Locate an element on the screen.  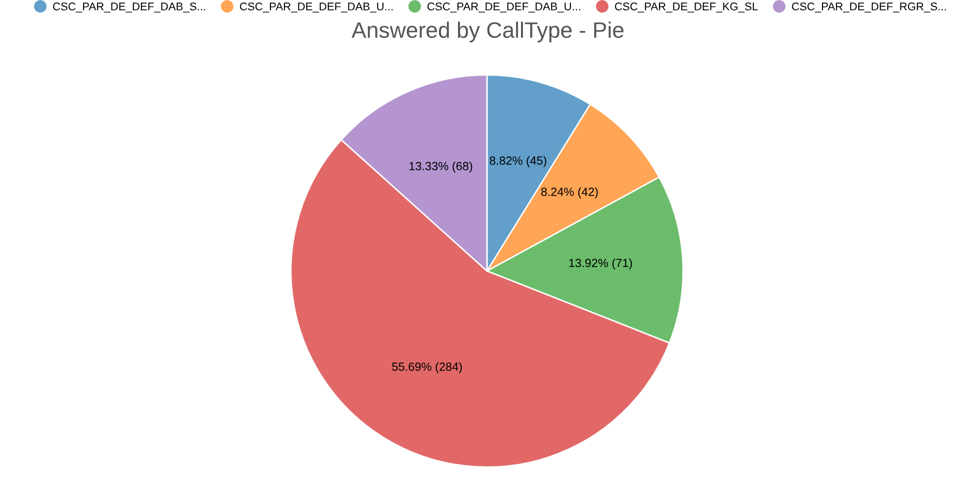
data-label: 8.24% (42) is located at coordinates (569, 192).